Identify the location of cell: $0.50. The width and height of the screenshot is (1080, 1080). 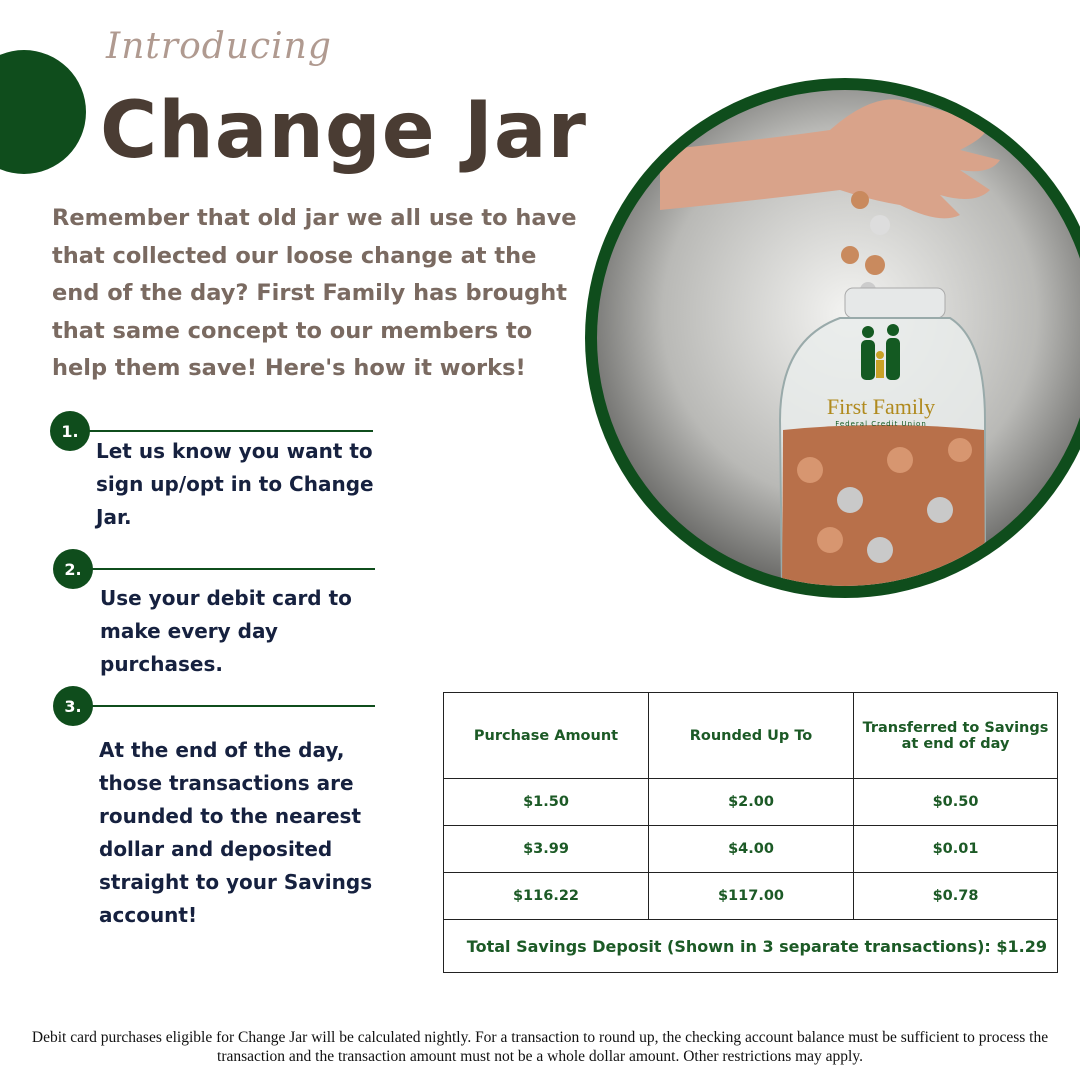
(955, 802).